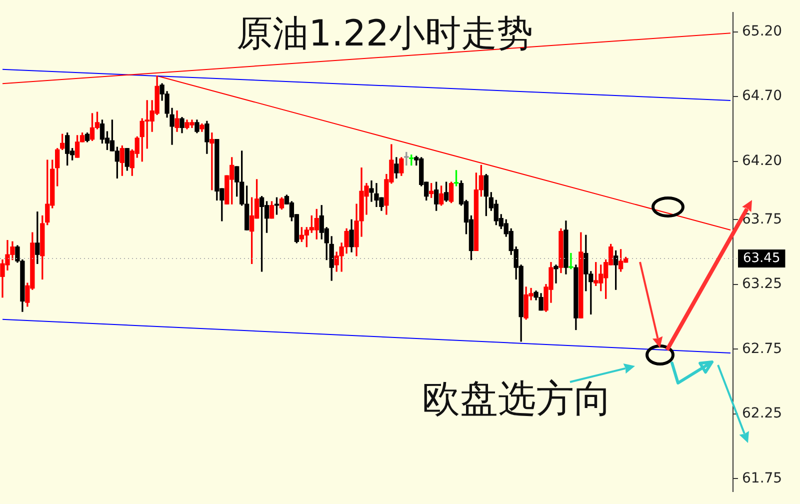 The image size is (800, 504). I want to click on y-tick-label: 62.75, so click(762, 348).